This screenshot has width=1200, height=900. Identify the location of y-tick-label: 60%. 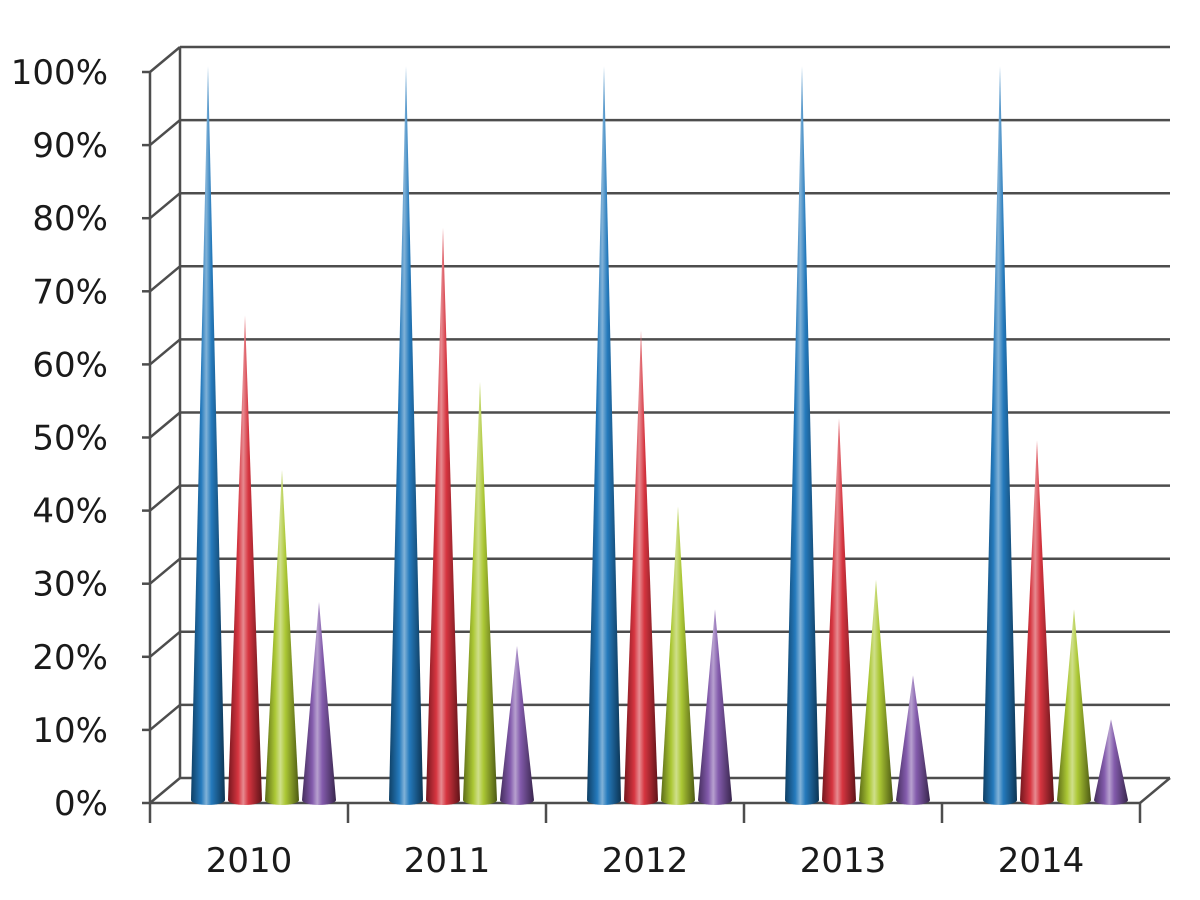
(70, 365).